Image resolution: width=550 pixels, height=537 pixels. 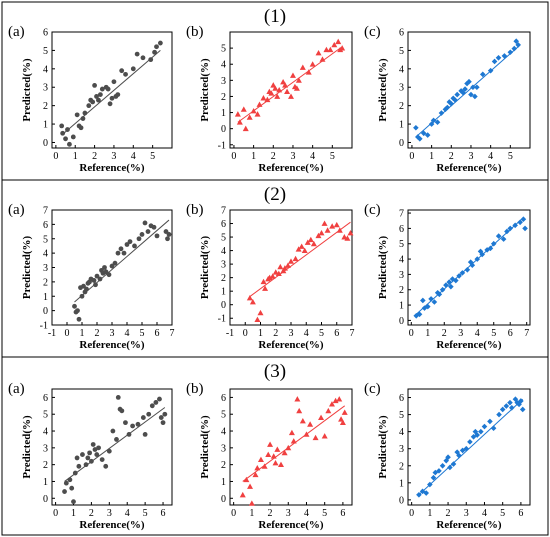 I want to click on fit-line-1a, so click(x=111, y=93).